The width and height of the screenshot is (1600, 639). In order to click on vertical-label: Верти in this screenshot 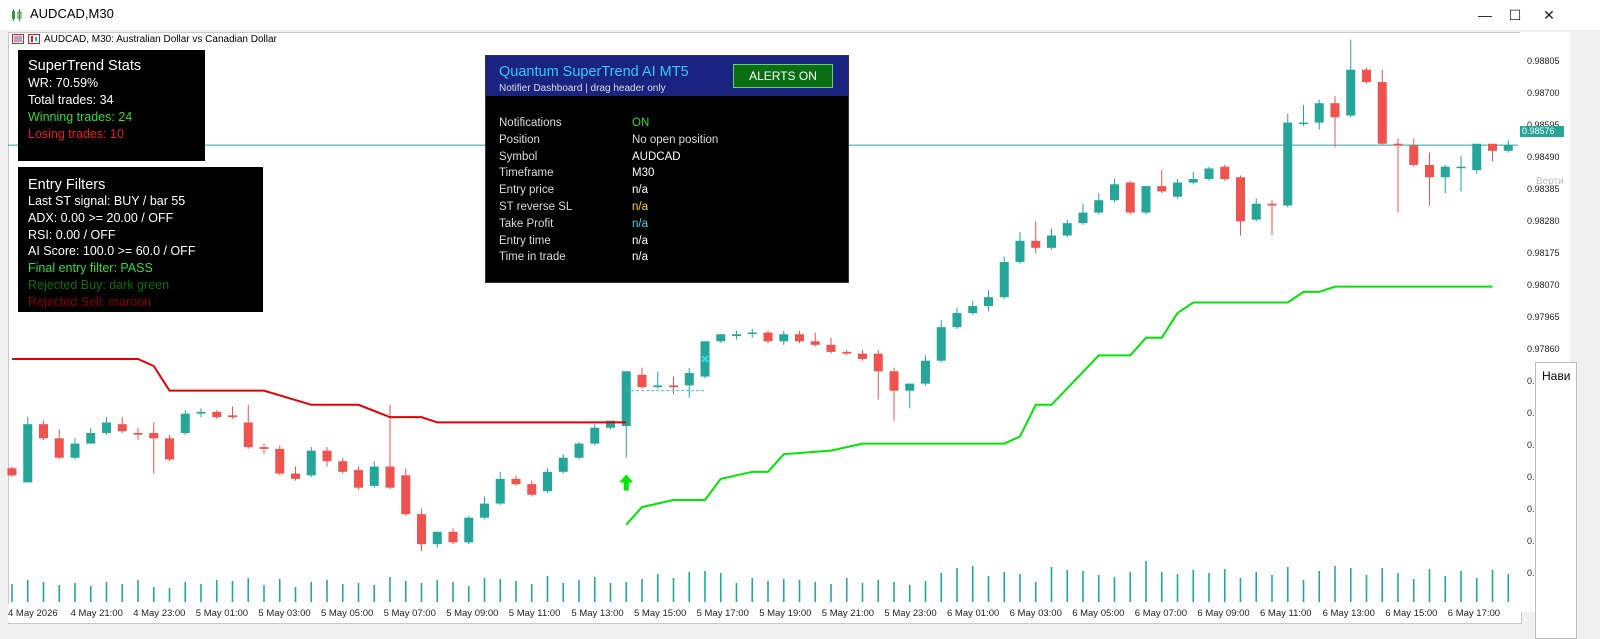, I will do `click(1550, 181)`.